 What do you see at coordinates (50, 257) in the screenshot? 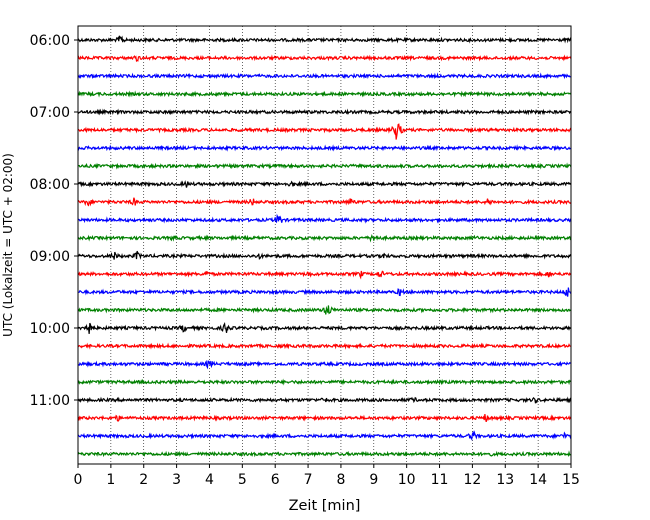
I see `y-tick-label: 09:00` at bounding box center [50, 257].